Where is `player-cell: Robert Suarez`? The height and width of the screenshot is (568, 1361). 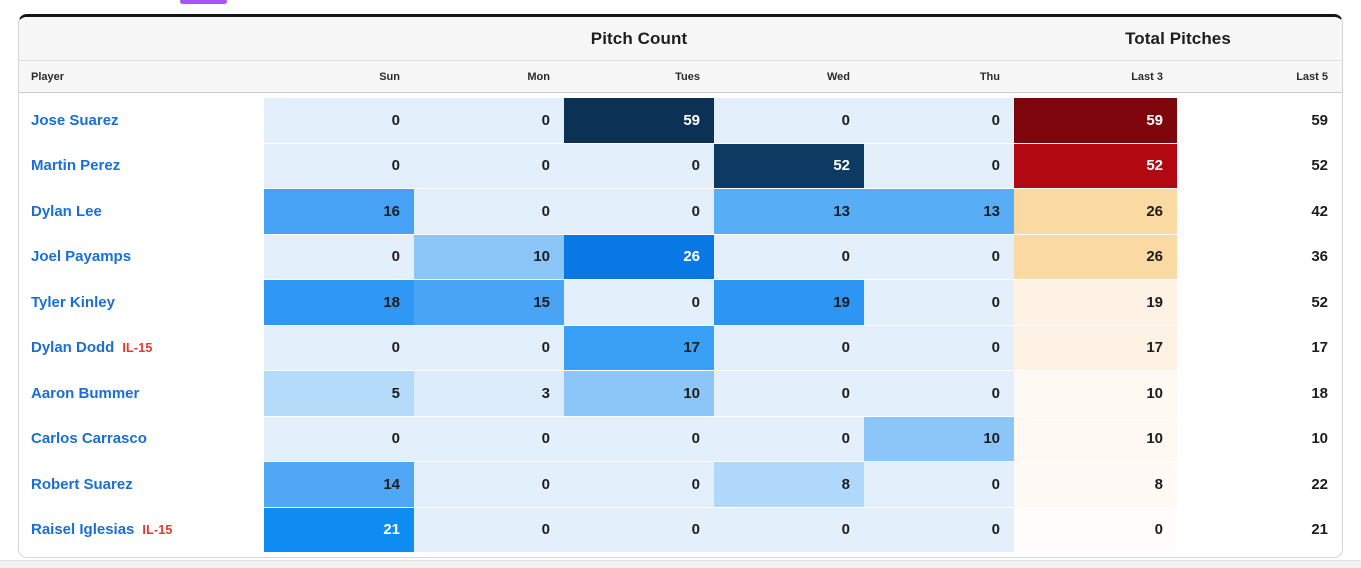
player-cell: Robert Suarez is located at coordinates (141, 484).